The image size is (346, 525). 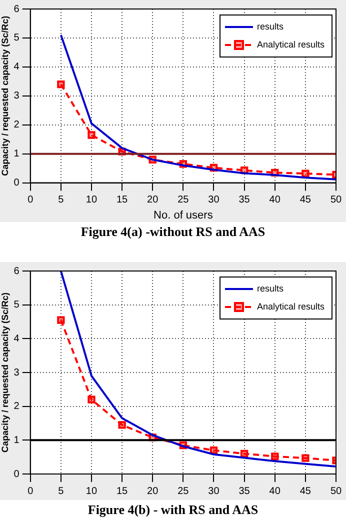 What do you see at coordinates (173, 232) in the screenshot?
I see `caption: Figure 4(a) -without RS and AAS` at bounding box center [173, 232].